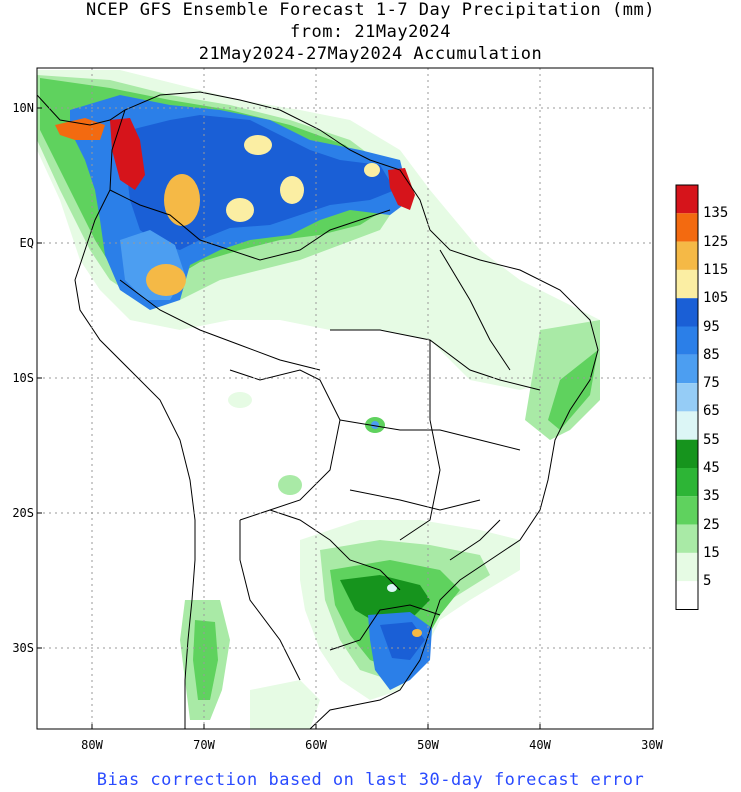 The height and width of the screenshot is (792, 741). Describe the element at coordinates (392, 588) in the screenshot. I see `precip-55mm-south-cell` at that location.